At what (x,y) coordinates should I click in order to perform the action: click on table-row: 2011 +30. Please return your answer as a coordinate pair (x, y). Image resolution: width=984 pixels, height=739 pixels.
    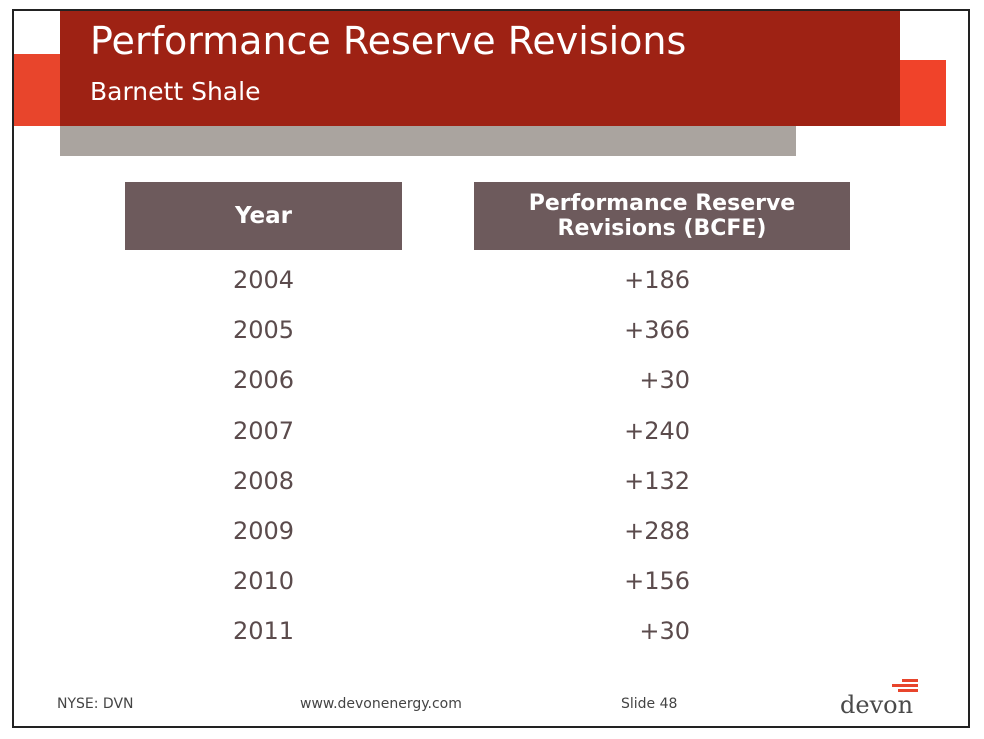
    Looking at the image, I should click on (491, 631).